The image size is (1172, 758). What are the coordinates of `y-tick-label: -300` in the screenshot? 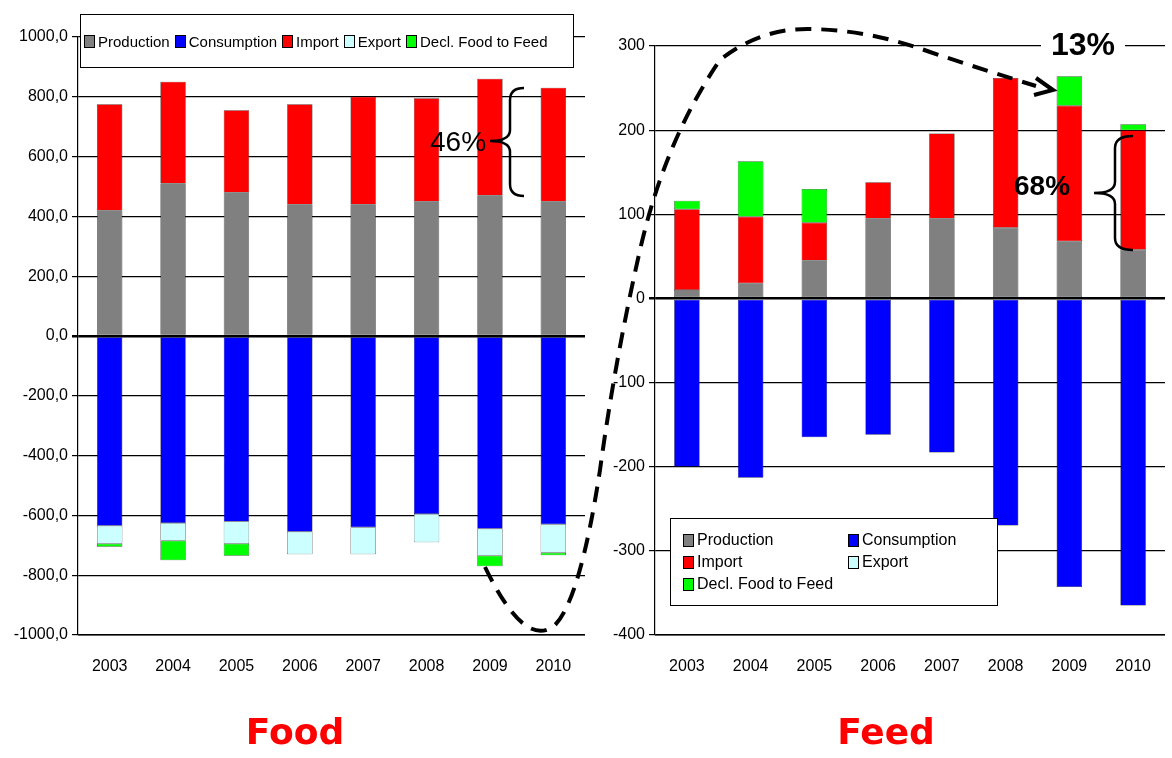 It's located at (629, 550).